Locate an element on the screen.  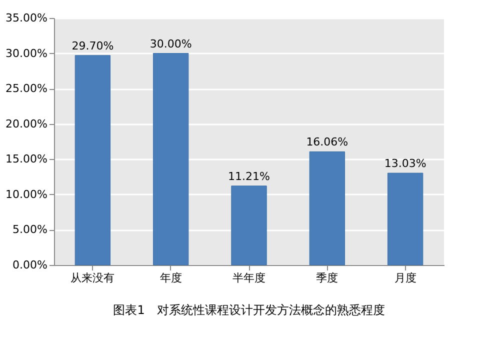
x-tick-label: 月度 is located at coordinates (405, 278).